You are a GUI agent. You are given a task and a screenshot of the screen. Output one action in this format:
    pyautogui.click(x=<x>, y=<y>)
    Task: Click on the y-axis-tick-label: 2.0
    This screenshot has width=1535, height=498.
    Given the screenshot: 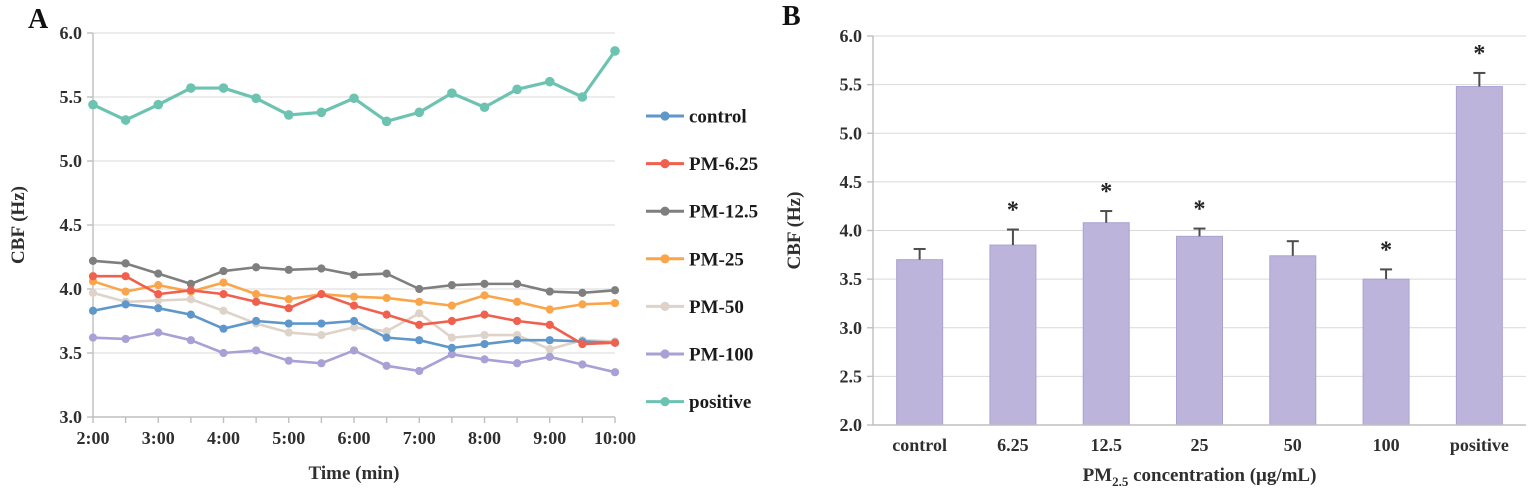 What is the action you would take?
    pyautogui.click(x=851, y=425)
    